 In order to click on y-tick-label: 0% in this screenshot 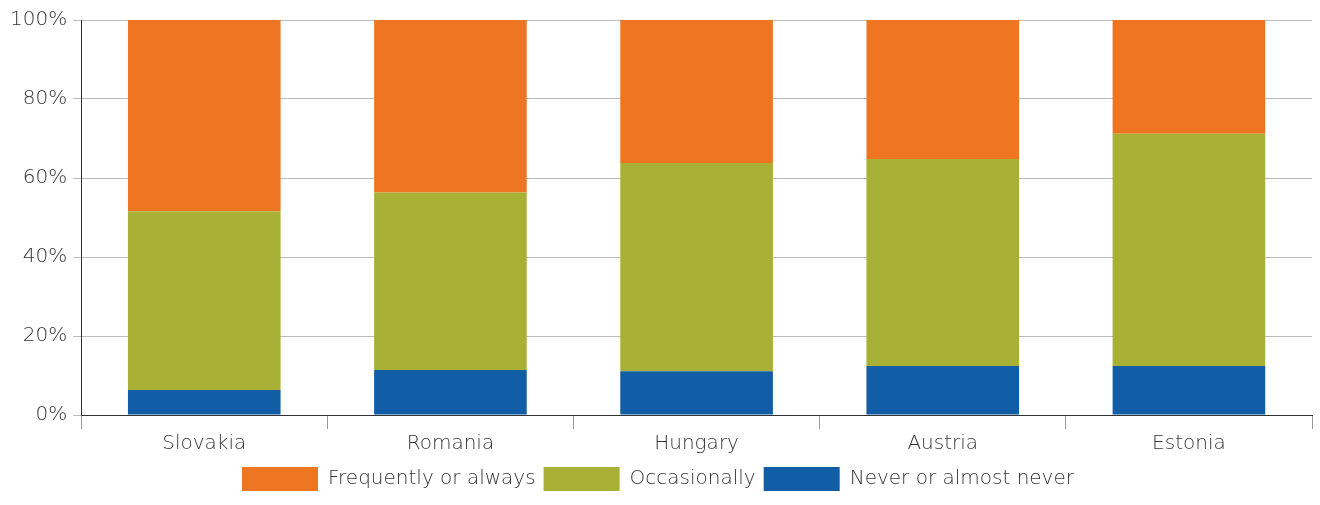, I will do `click(51, 413)`.